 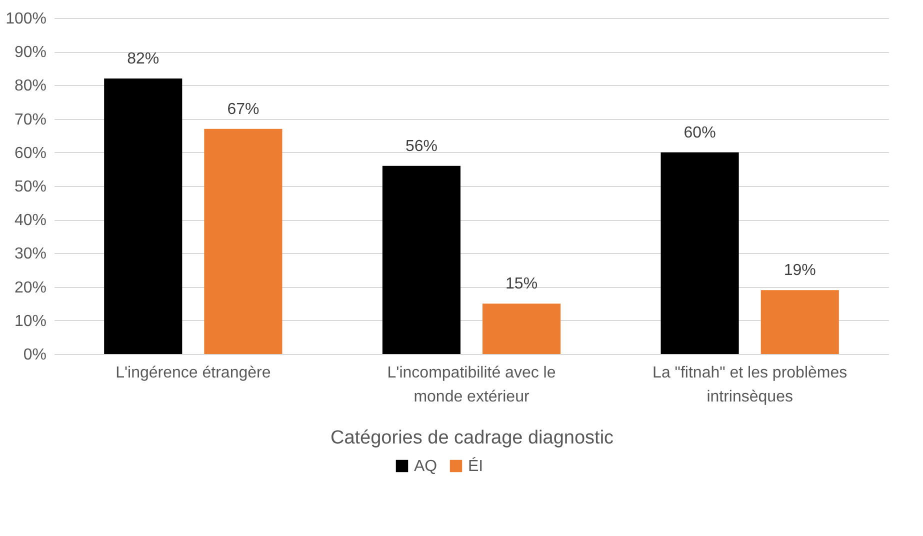 What do you see at coordinates (750, 385) in the screenshot?
I see `x-tick-label: La "fitnah" et les problèmes intrinsèques` at bounding box center [750, 385].